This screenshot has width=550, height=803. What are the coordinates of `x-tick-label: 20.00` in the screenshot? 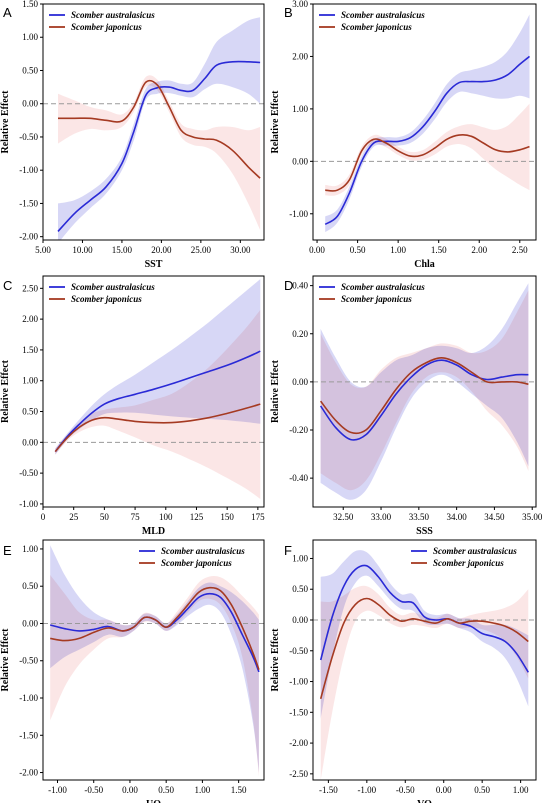 It's located at (161, 250).